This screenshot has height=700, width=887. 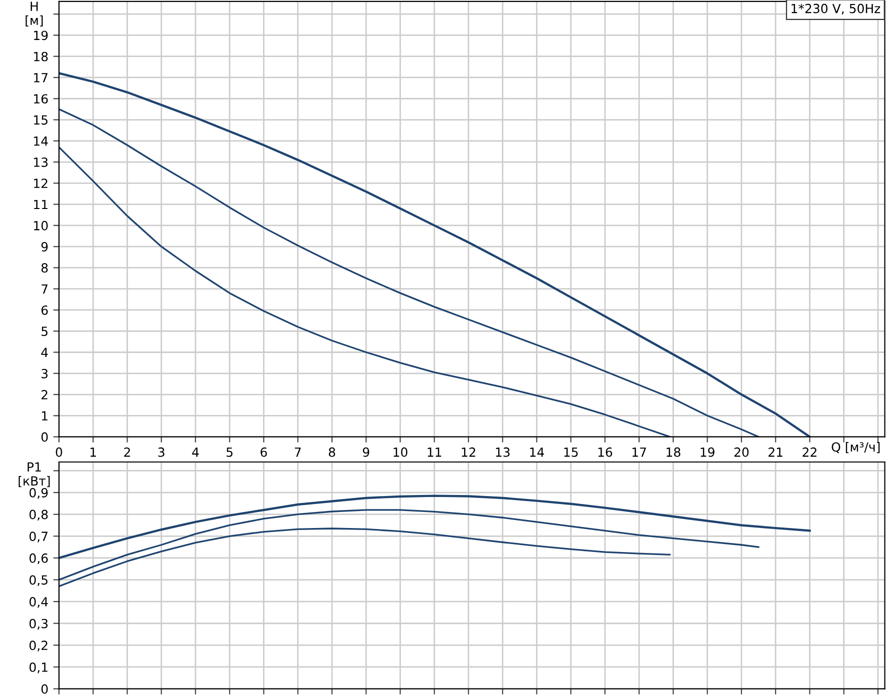 What do you see at coordinates (229, 452) in the screenshot?
I see `x-tick-label: 5` at bounding box center [229, 452].